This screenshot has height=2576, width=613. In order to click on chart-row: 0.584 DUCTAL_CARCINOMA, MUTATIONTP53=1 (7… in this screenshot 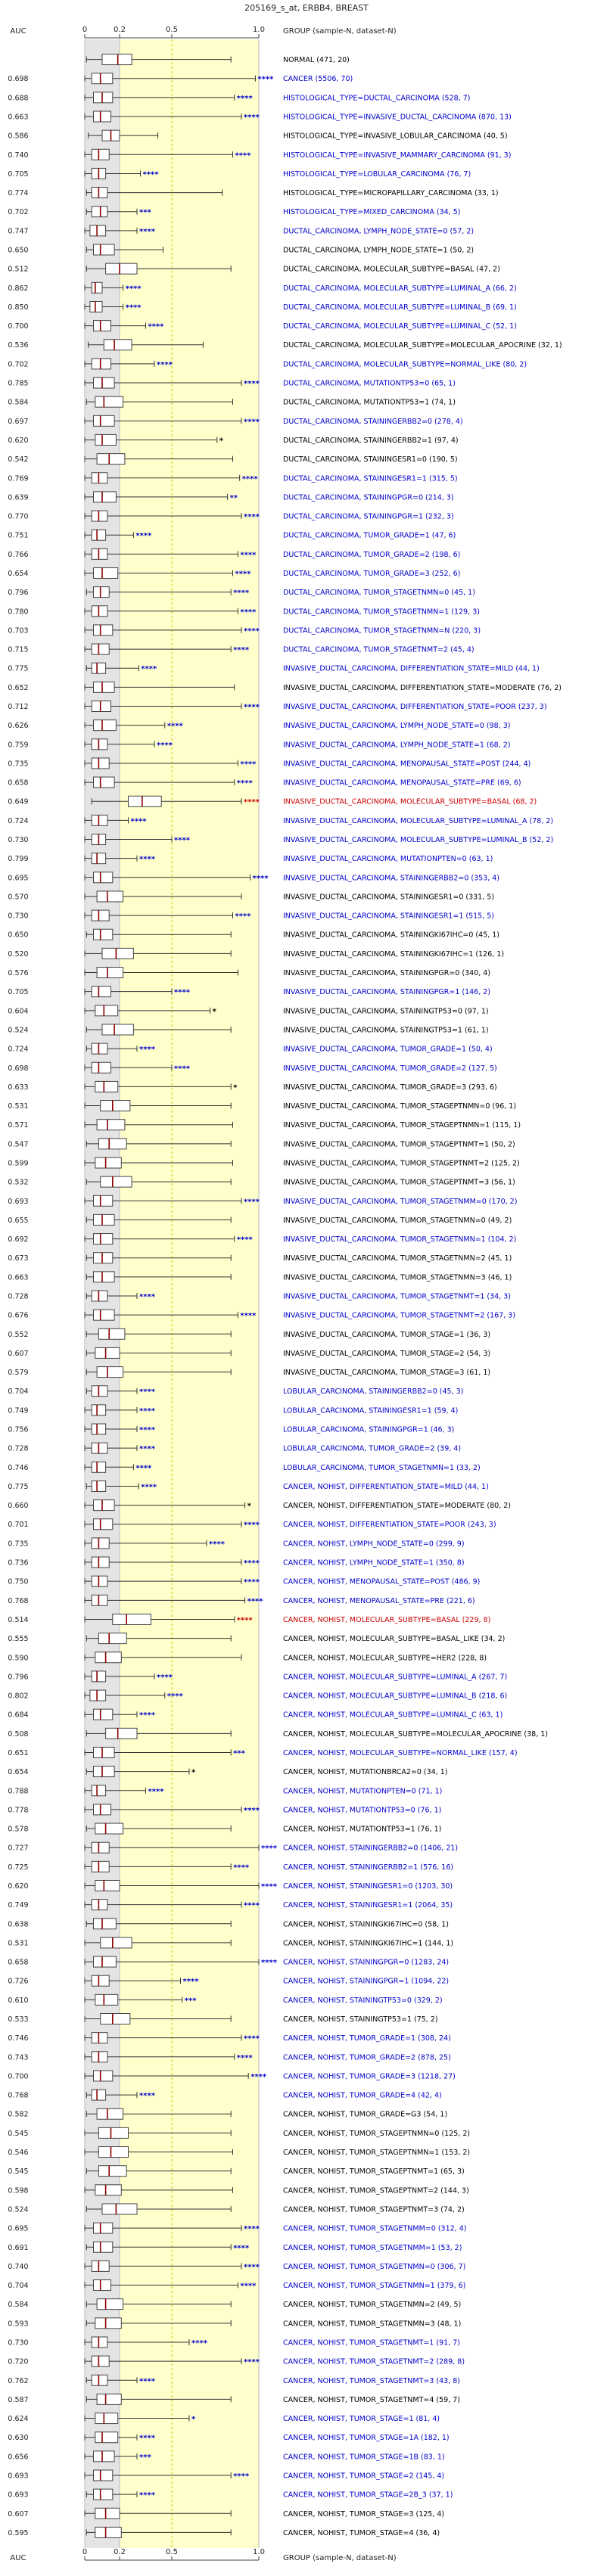, I will do `click(232, 402)`.